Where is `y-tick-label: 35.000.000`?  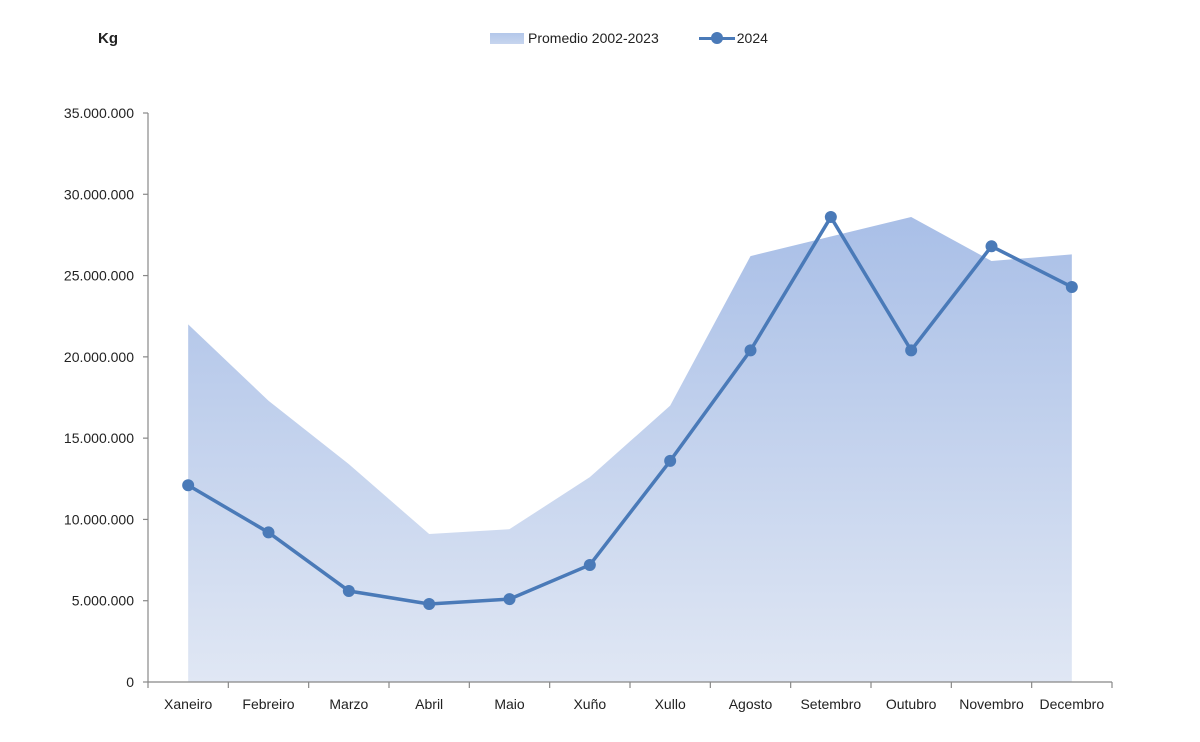
y-tick-label: 35.000.000 is located at coordinates (99, 113).